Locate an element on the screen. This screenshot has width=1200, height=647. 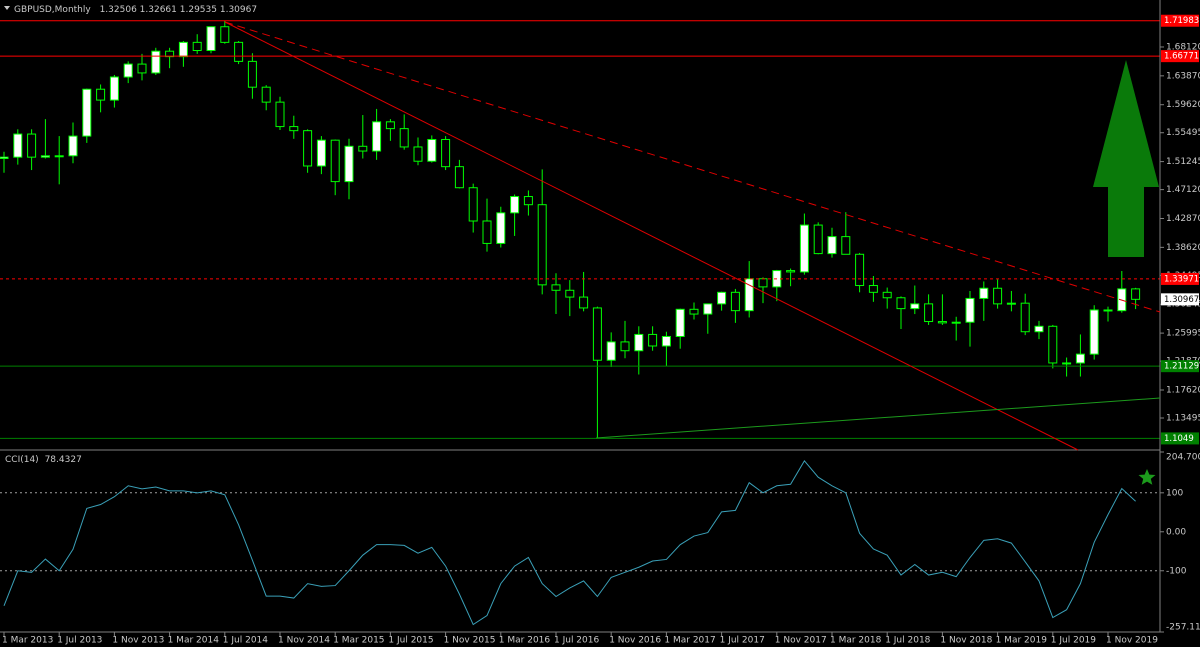
y-tick-label: 1.59620 is located at coordinates (1183, 105).